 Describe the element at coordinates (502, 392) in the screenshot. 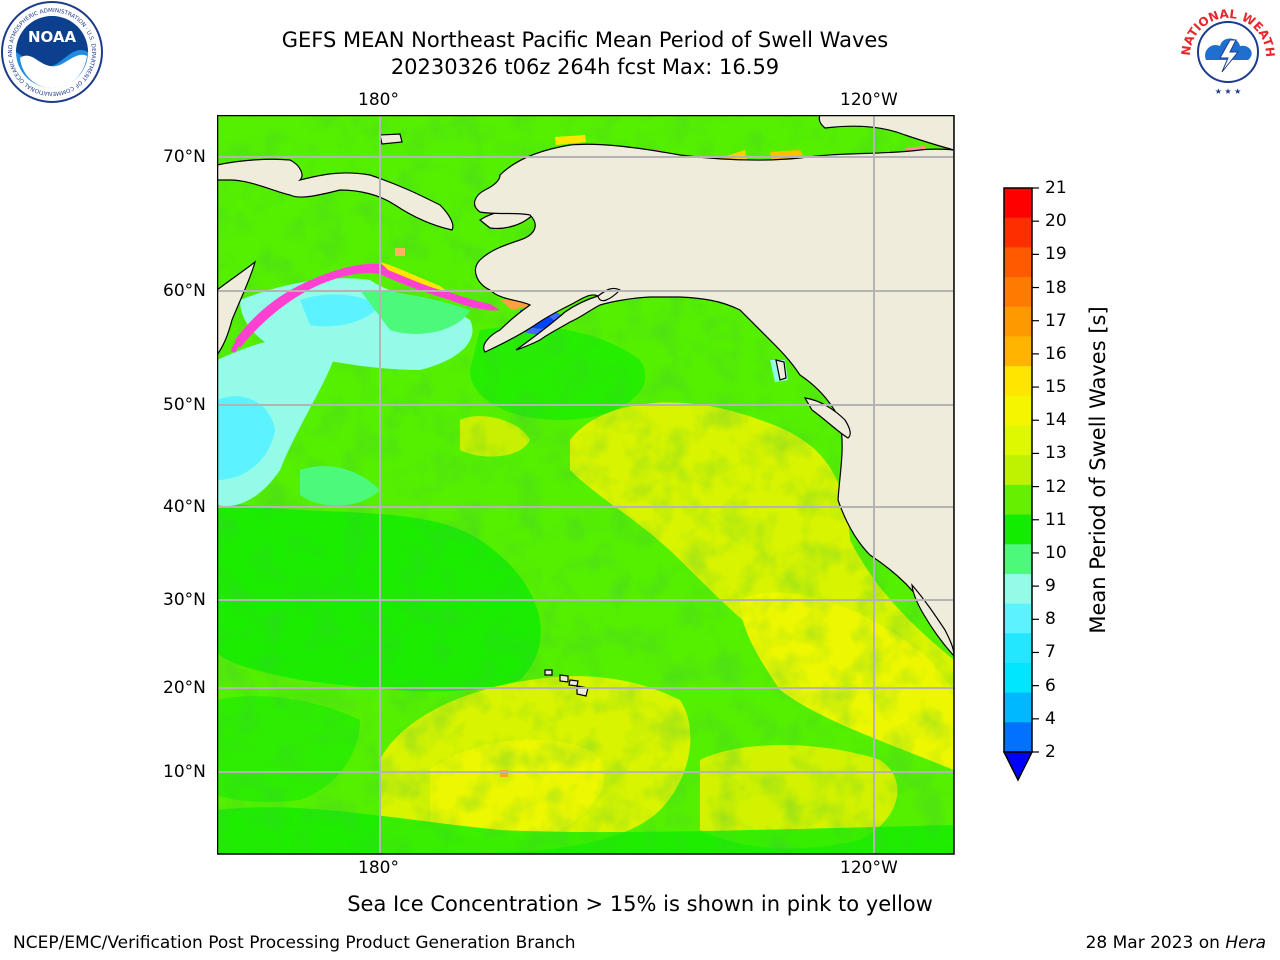

I see `period-cyan-zones` at that location.